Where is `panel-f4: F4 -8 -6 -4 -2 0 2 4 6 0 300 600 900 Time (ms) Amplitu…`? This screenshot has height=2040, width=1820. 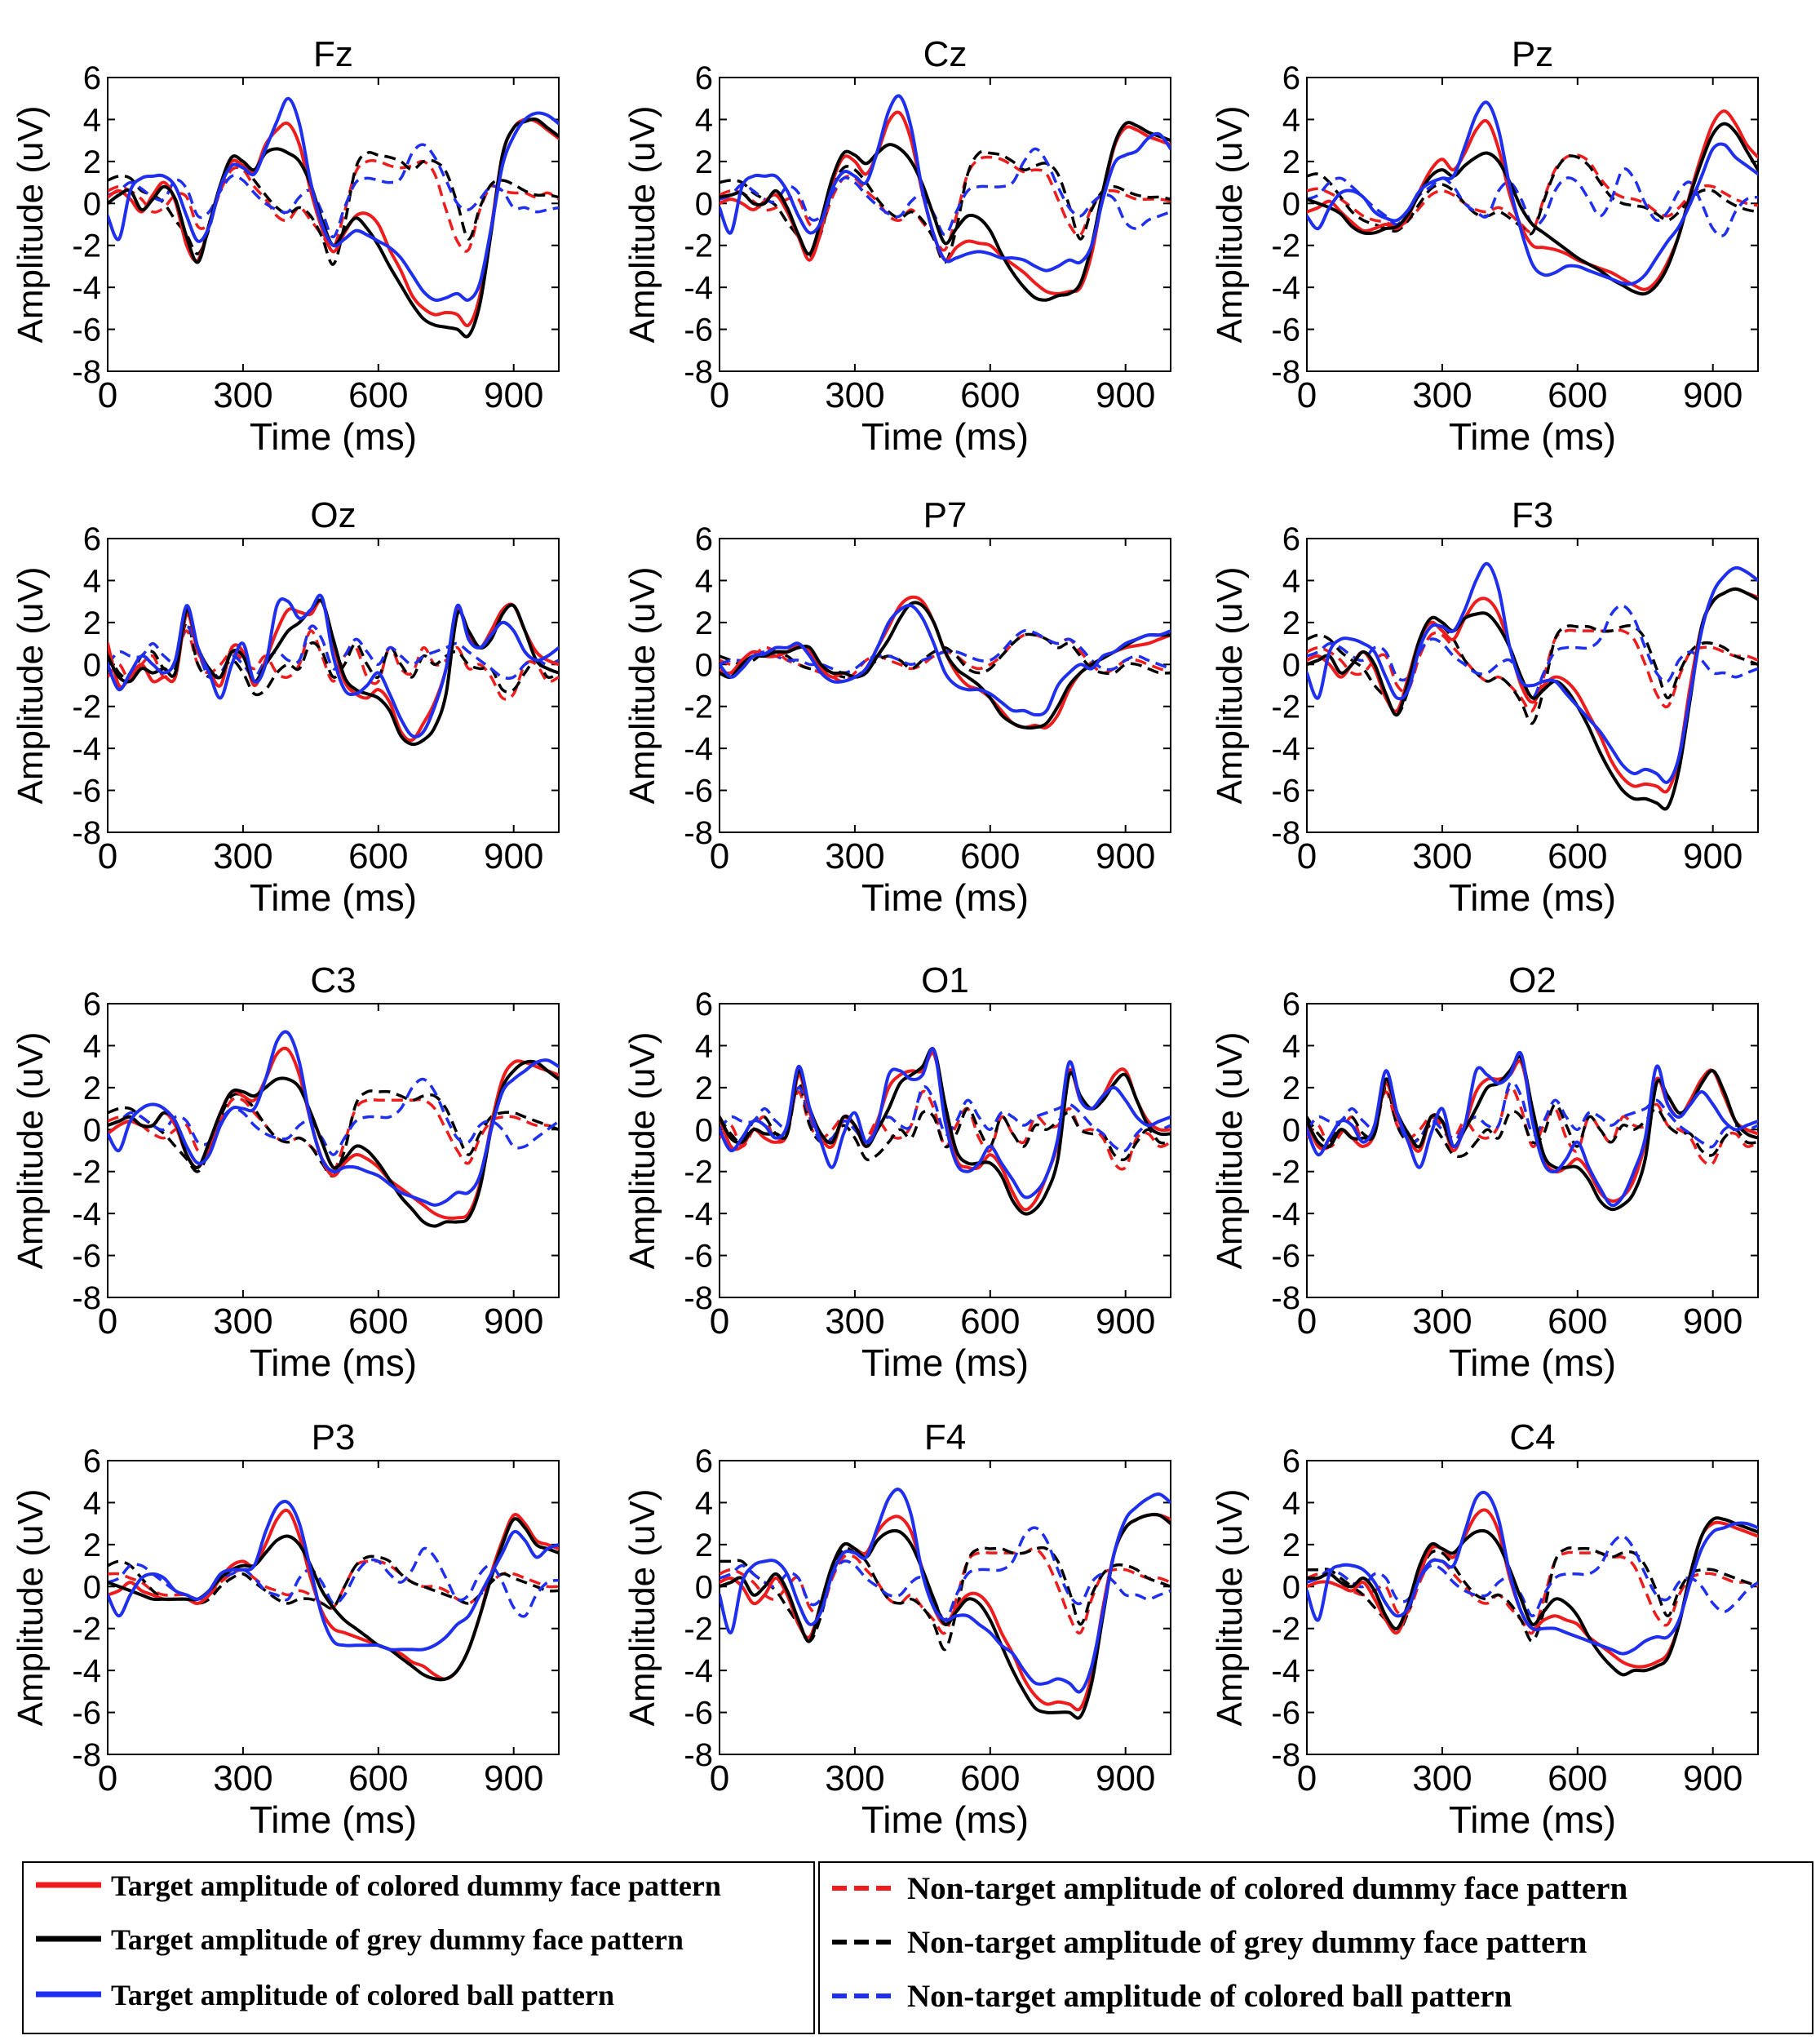
panel-f4: F4 -8 -6 -4 -2 0 2 4 6 0 300 600 900 Time (ms) Amplitu… is located at coordinates (897, 1629).